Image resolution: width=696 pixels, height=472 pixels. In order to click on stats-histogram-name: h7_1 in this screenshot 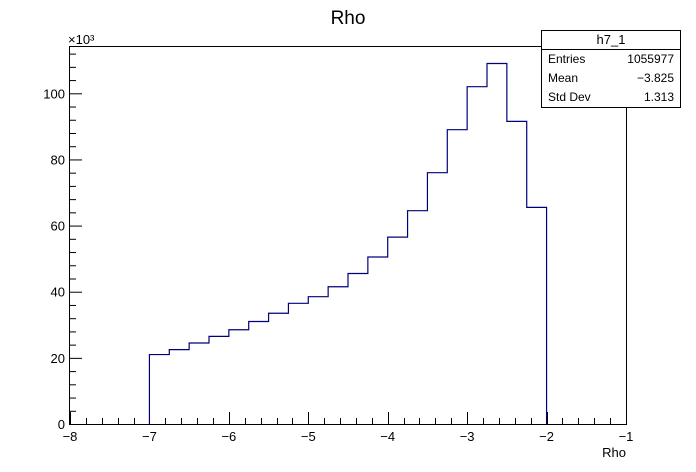, I will do `click(611, 40)`.